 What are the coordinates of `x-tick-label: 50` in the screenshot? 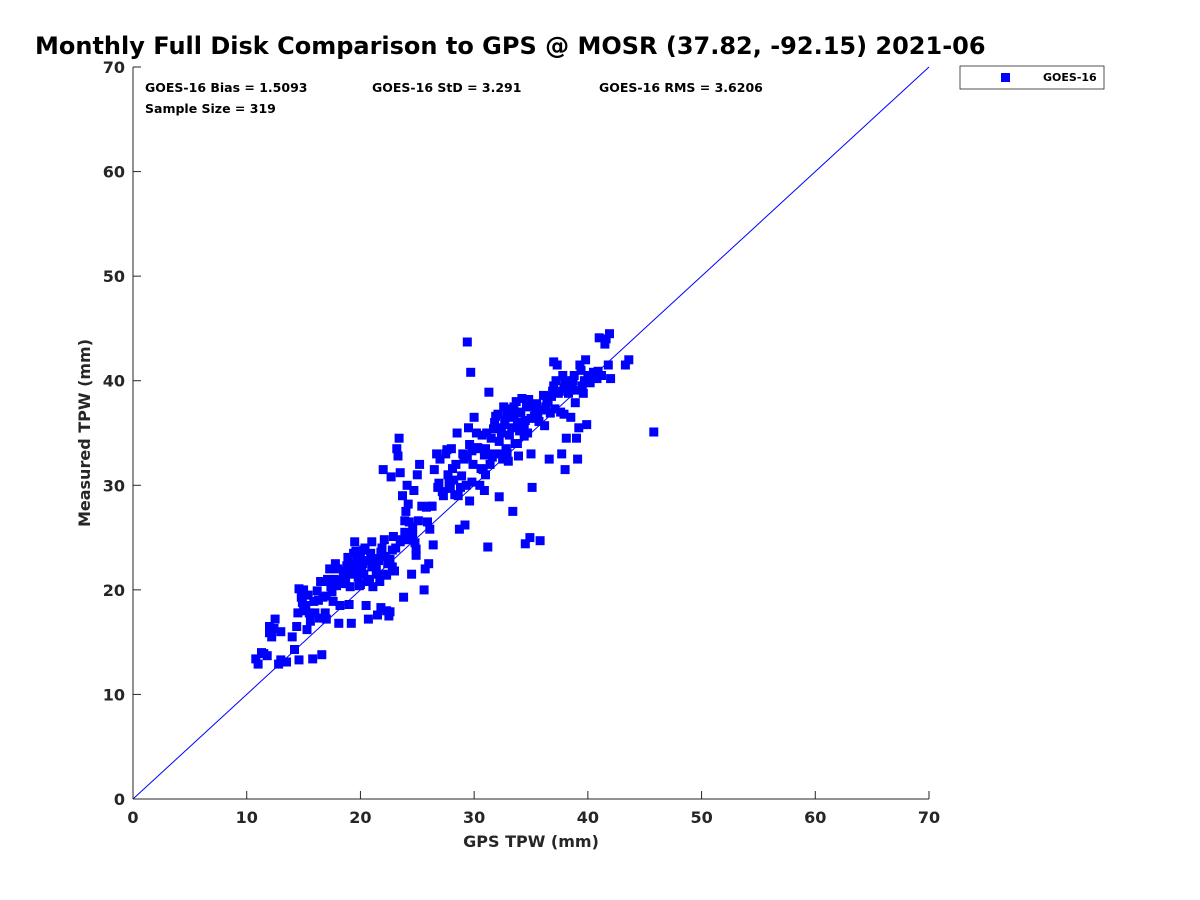 It's located at (701, 817).